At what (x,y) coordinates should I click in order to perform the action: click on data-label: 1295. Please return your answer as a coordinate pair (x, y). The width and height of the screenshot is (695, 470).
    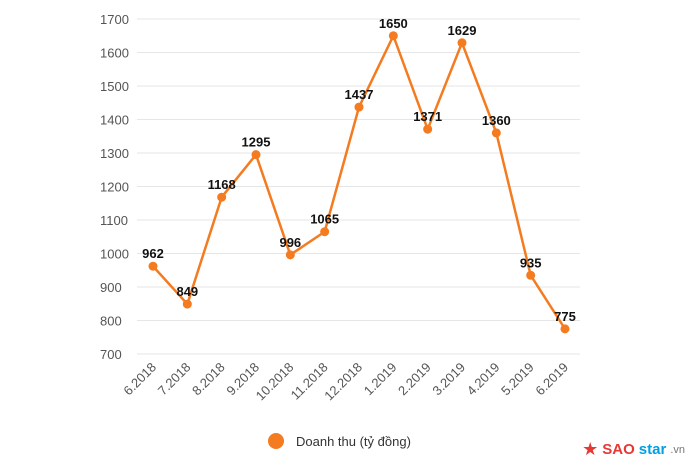
    Looking at the image, I should click on (256, 142).